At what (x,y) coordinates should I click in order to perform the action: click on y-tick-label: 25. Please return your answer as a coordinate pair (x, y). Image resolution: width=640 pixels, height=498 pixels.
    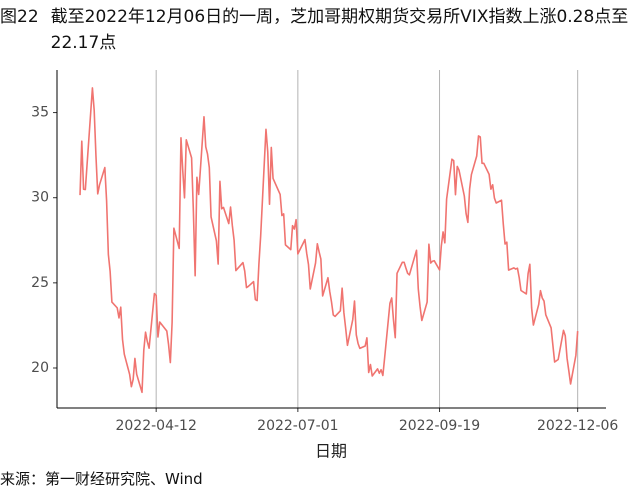
    Looking at the image, I should click on (40, 283).